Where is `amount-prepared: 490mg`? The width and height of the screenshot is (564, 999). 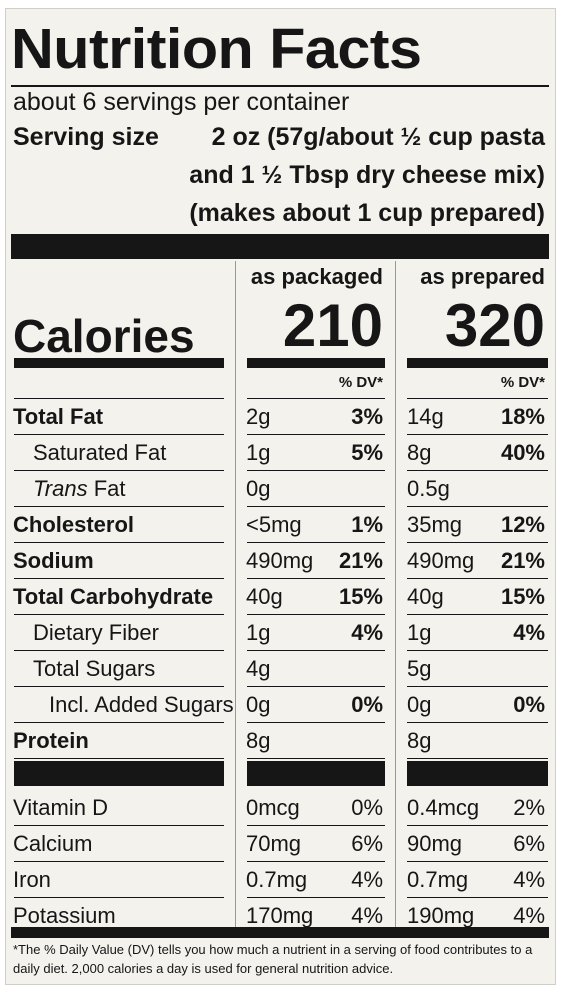 amount-prepared: 490mg is located at coordinates (441, 560).